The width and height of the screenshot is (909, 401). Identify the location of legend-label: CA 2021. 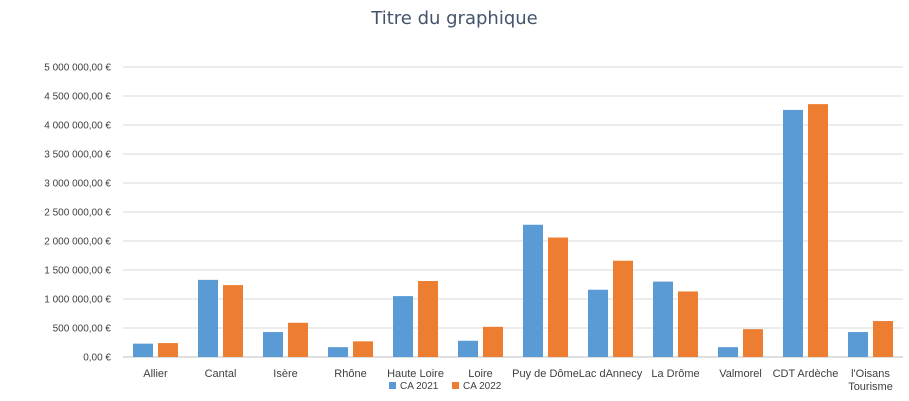
(419, 386).